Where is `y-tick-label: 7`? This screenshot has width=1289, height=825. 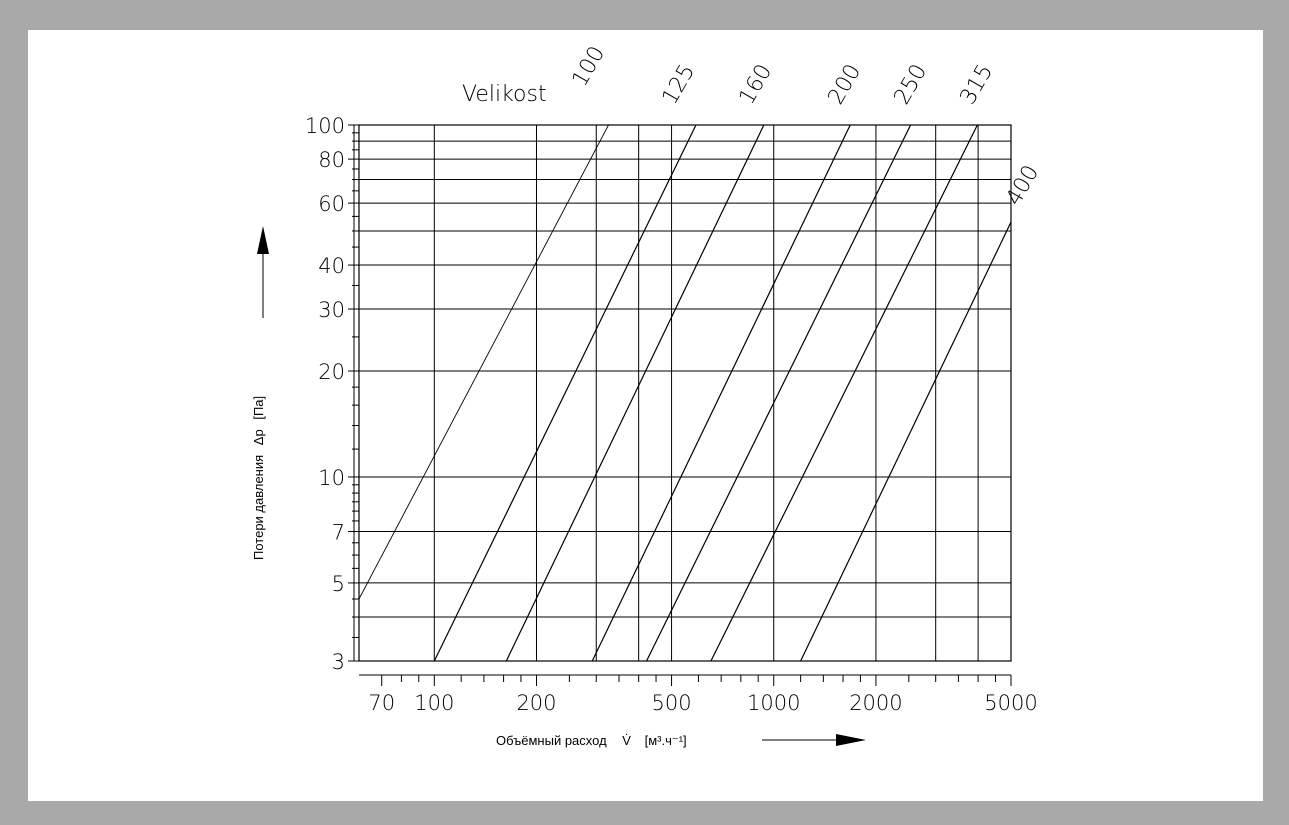
y-tick-label: 7 is located at coordinates (338, 532).